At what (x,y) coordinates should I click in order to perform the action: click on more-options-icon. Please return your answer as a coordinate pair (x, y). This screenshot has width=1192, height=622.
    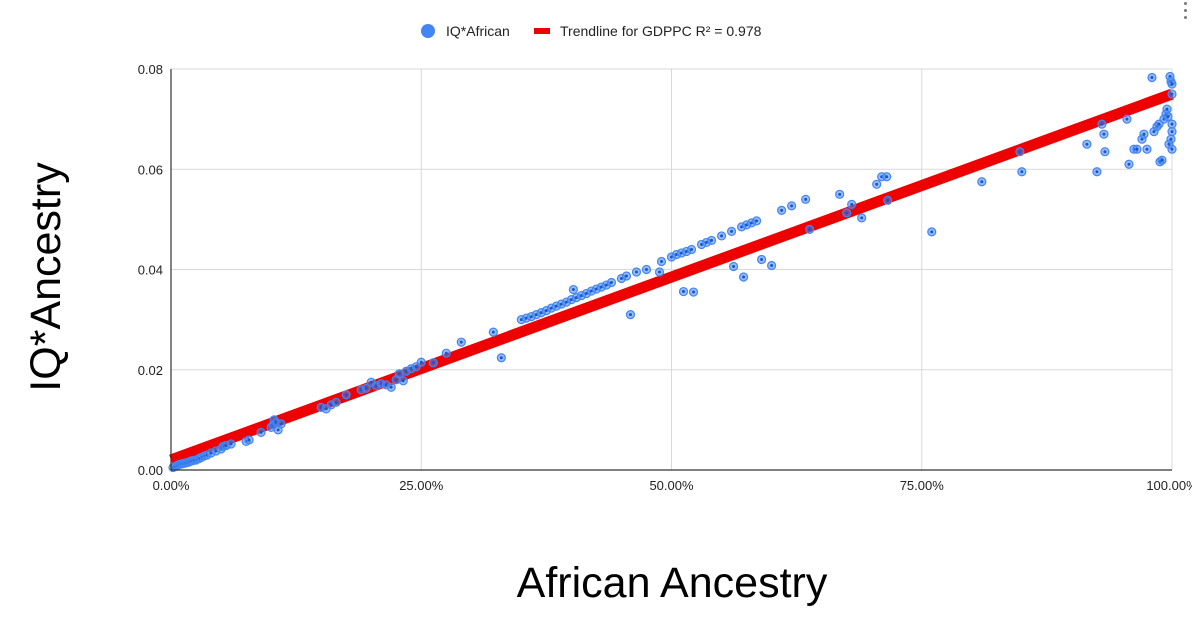
    Looking at the image, I should click on (1186, 13).